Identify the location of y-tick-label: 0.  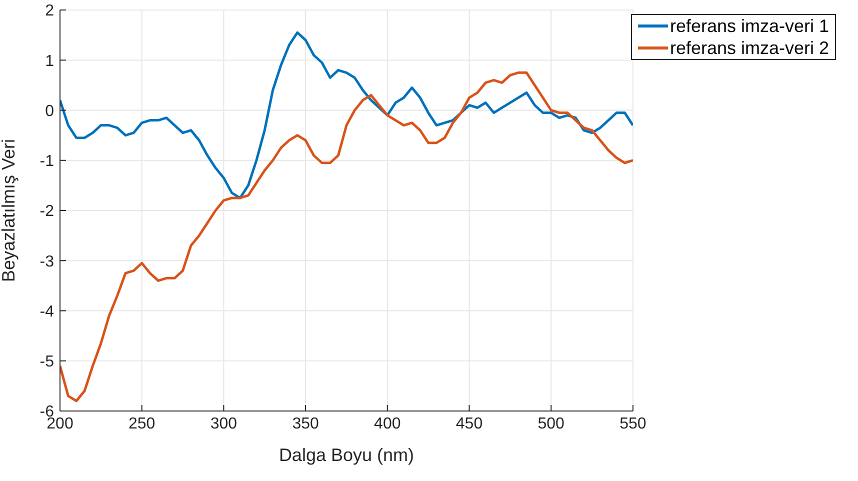
(49, 111).